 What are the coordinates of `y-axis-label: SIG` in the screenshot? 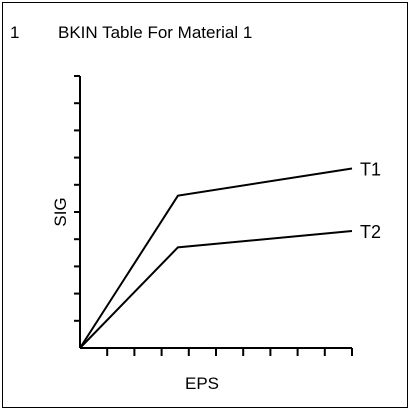 It's located at (60, 211).